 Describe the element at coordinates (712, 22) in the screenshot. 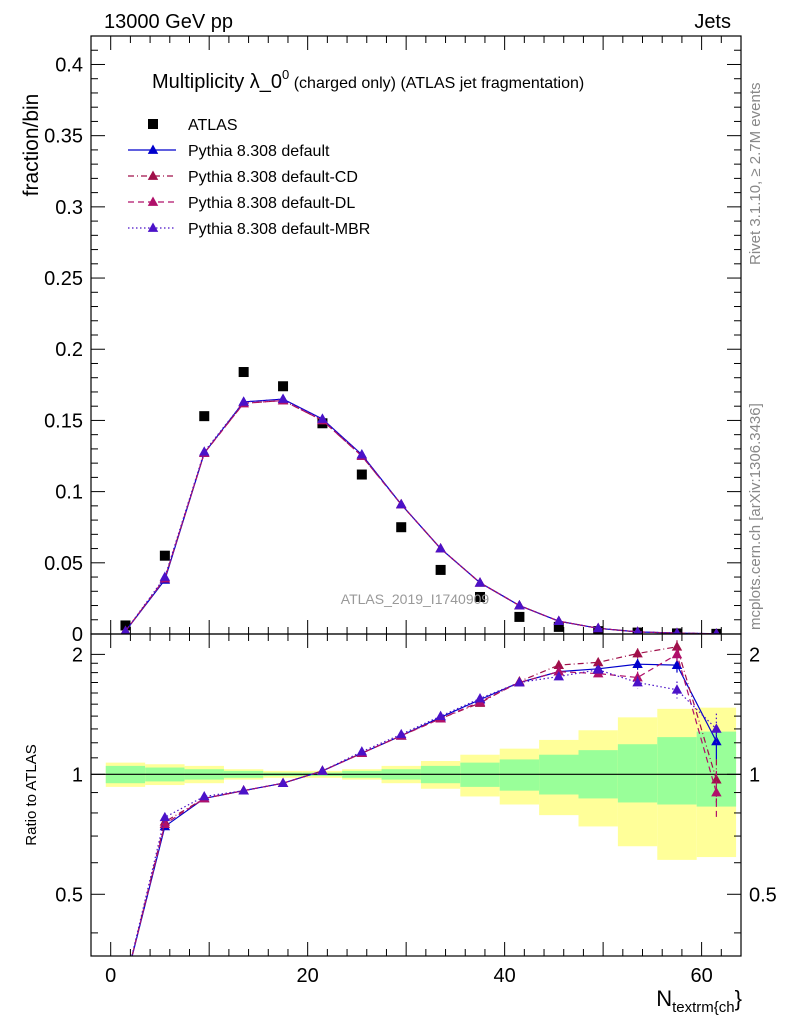

I see `header-right: Jets` at that location.